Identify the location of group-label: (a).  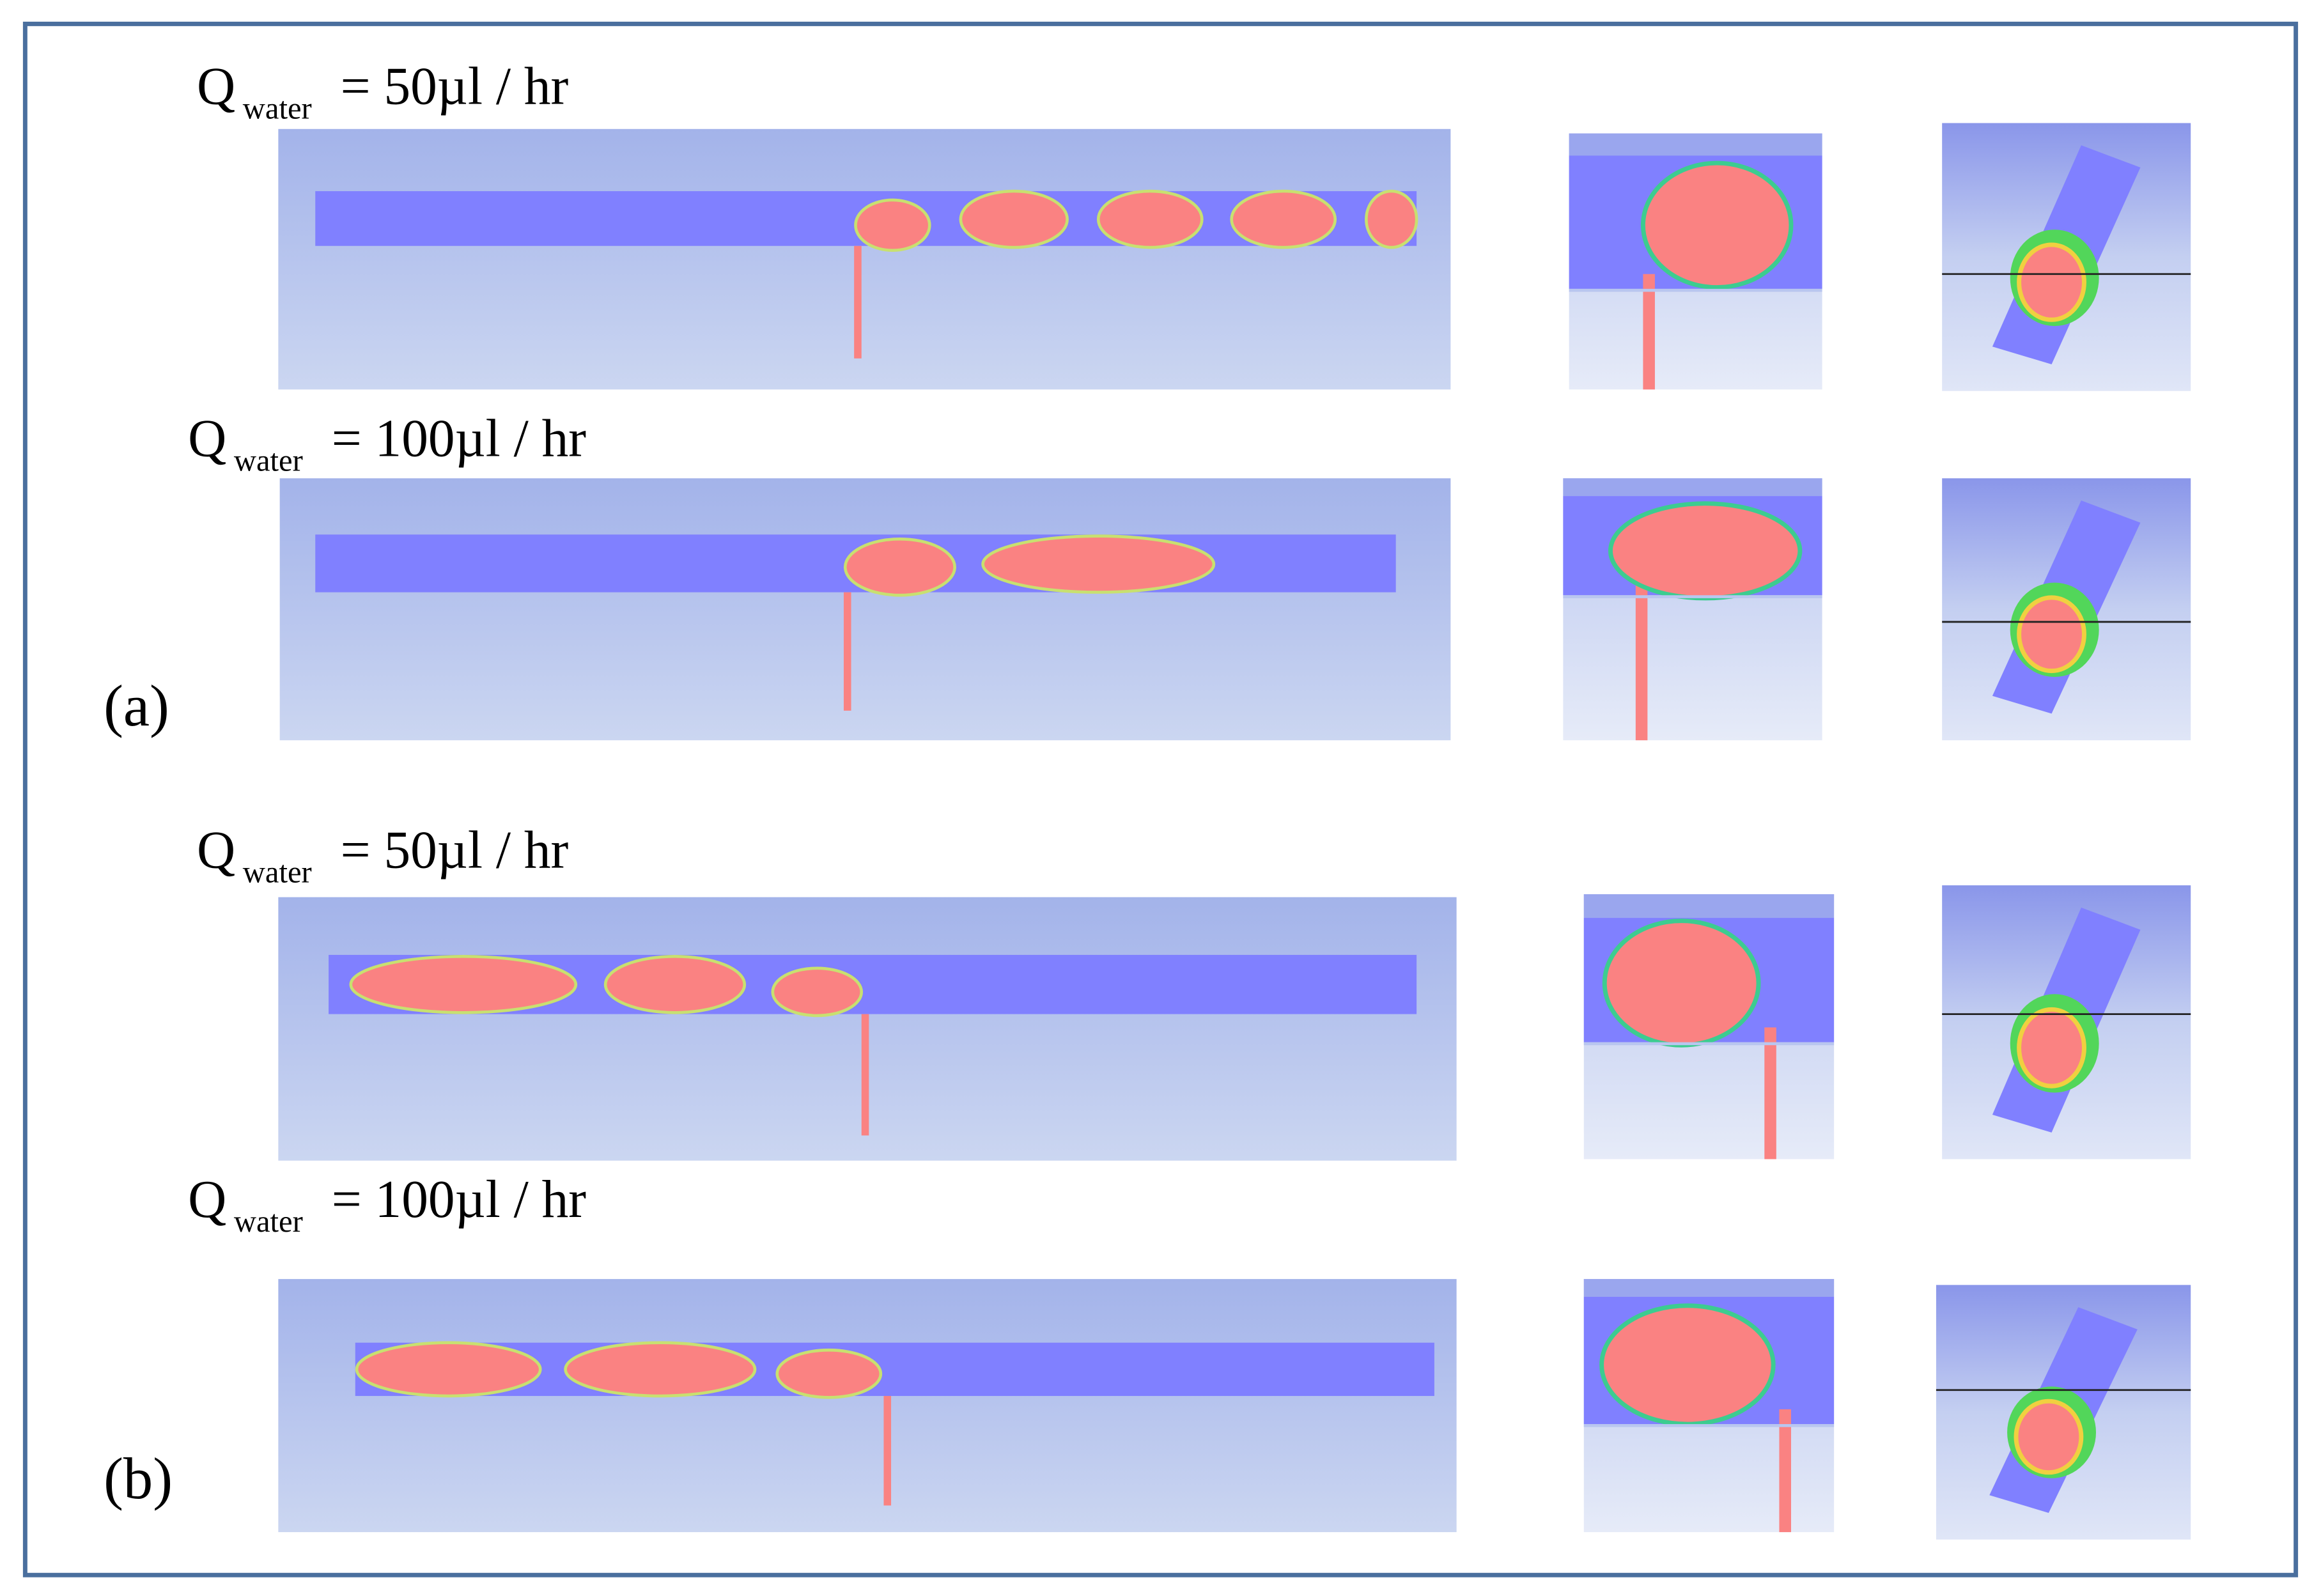
(136, 706).